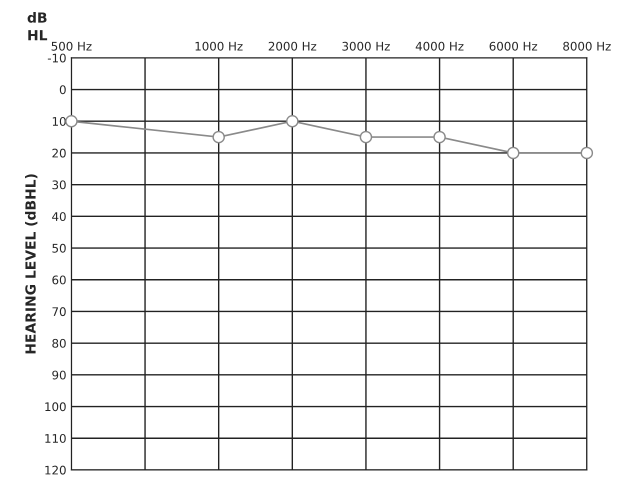 The image size is (621, 482). Describe the element at coordinates (59, 185) in the screenshot. I see `y-tick-label: 30` at that location.